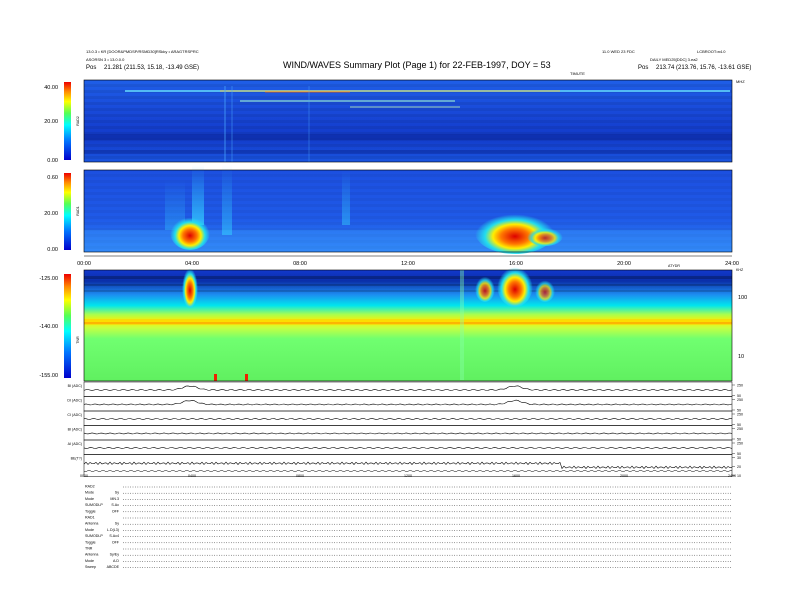 The image size is (792, 612). Describe the element at coordinates (408, 555) in the screenshot. I see `footer-row-11: Antenna Sy/Ey` at that location.